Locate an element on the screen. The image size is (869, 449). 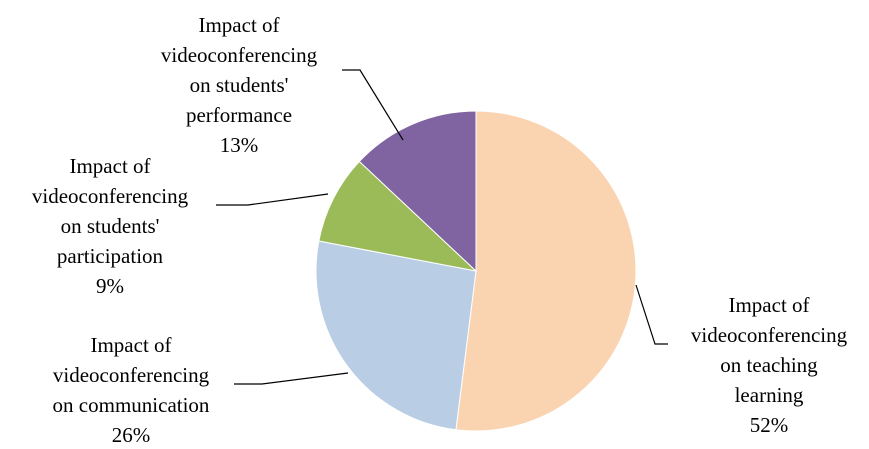
slice-name-line: learning is located at coordinates (769, 395).